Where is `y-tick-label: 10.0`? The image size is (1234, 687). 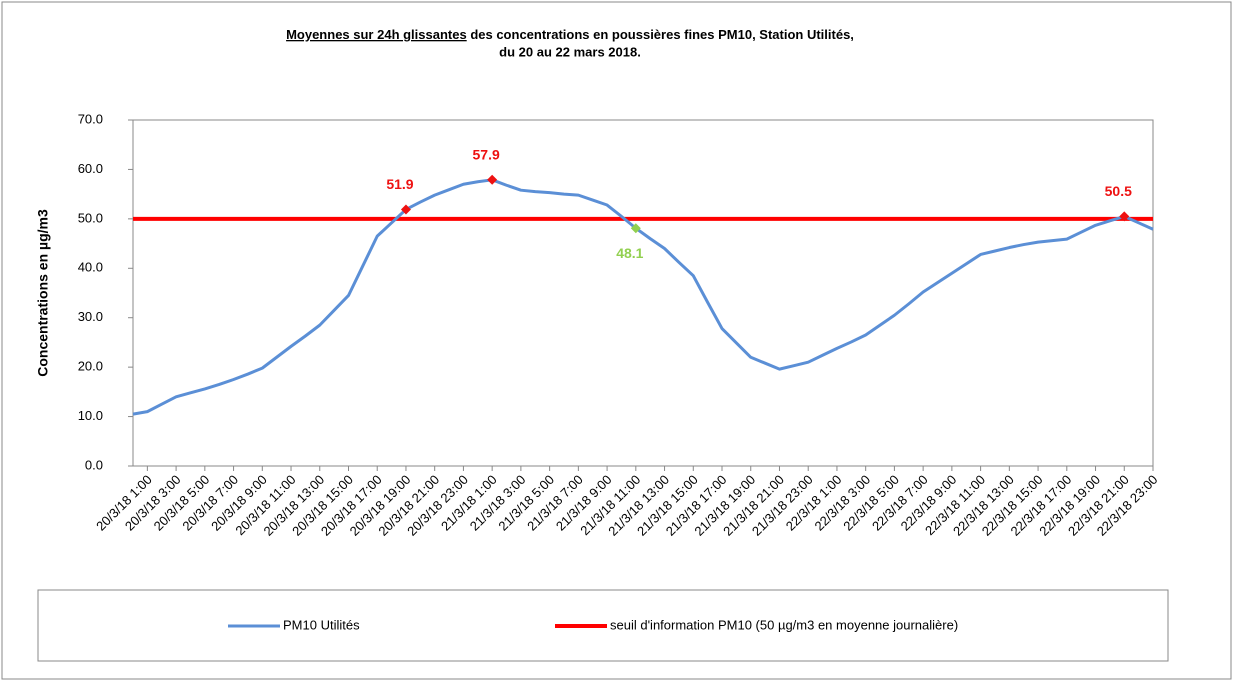
y-tick-label: 10.0 is located at coordinates (90, 415).